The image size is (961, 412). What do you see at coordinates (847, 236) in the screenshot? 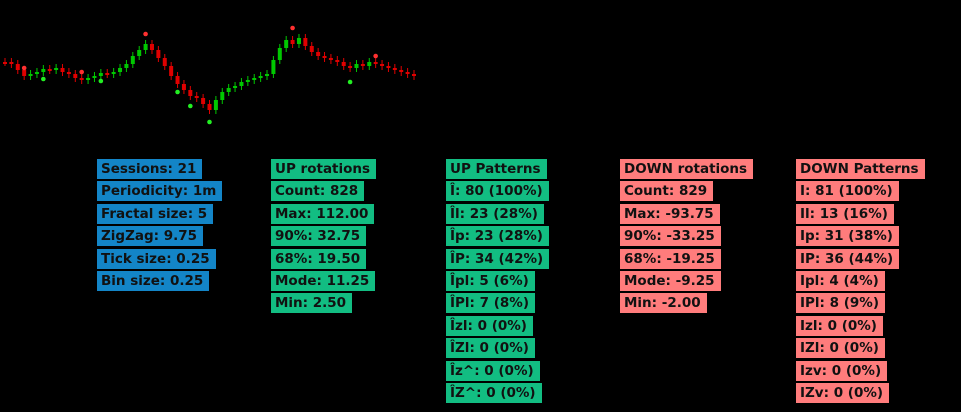
I see `down-pattern-item: Ip: 31 (38%)` at bounding box center [847, 236].